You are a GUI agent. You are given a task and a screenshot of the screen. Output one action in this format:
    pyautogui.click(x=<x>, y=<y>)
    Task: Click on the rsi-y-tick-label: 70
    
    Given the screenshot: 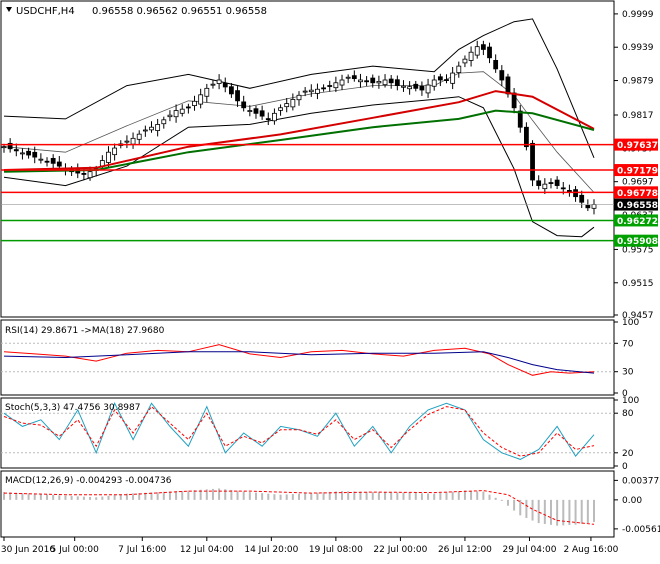 What is the action you would take?
    pyautogui.click(x=628, y=344)
    